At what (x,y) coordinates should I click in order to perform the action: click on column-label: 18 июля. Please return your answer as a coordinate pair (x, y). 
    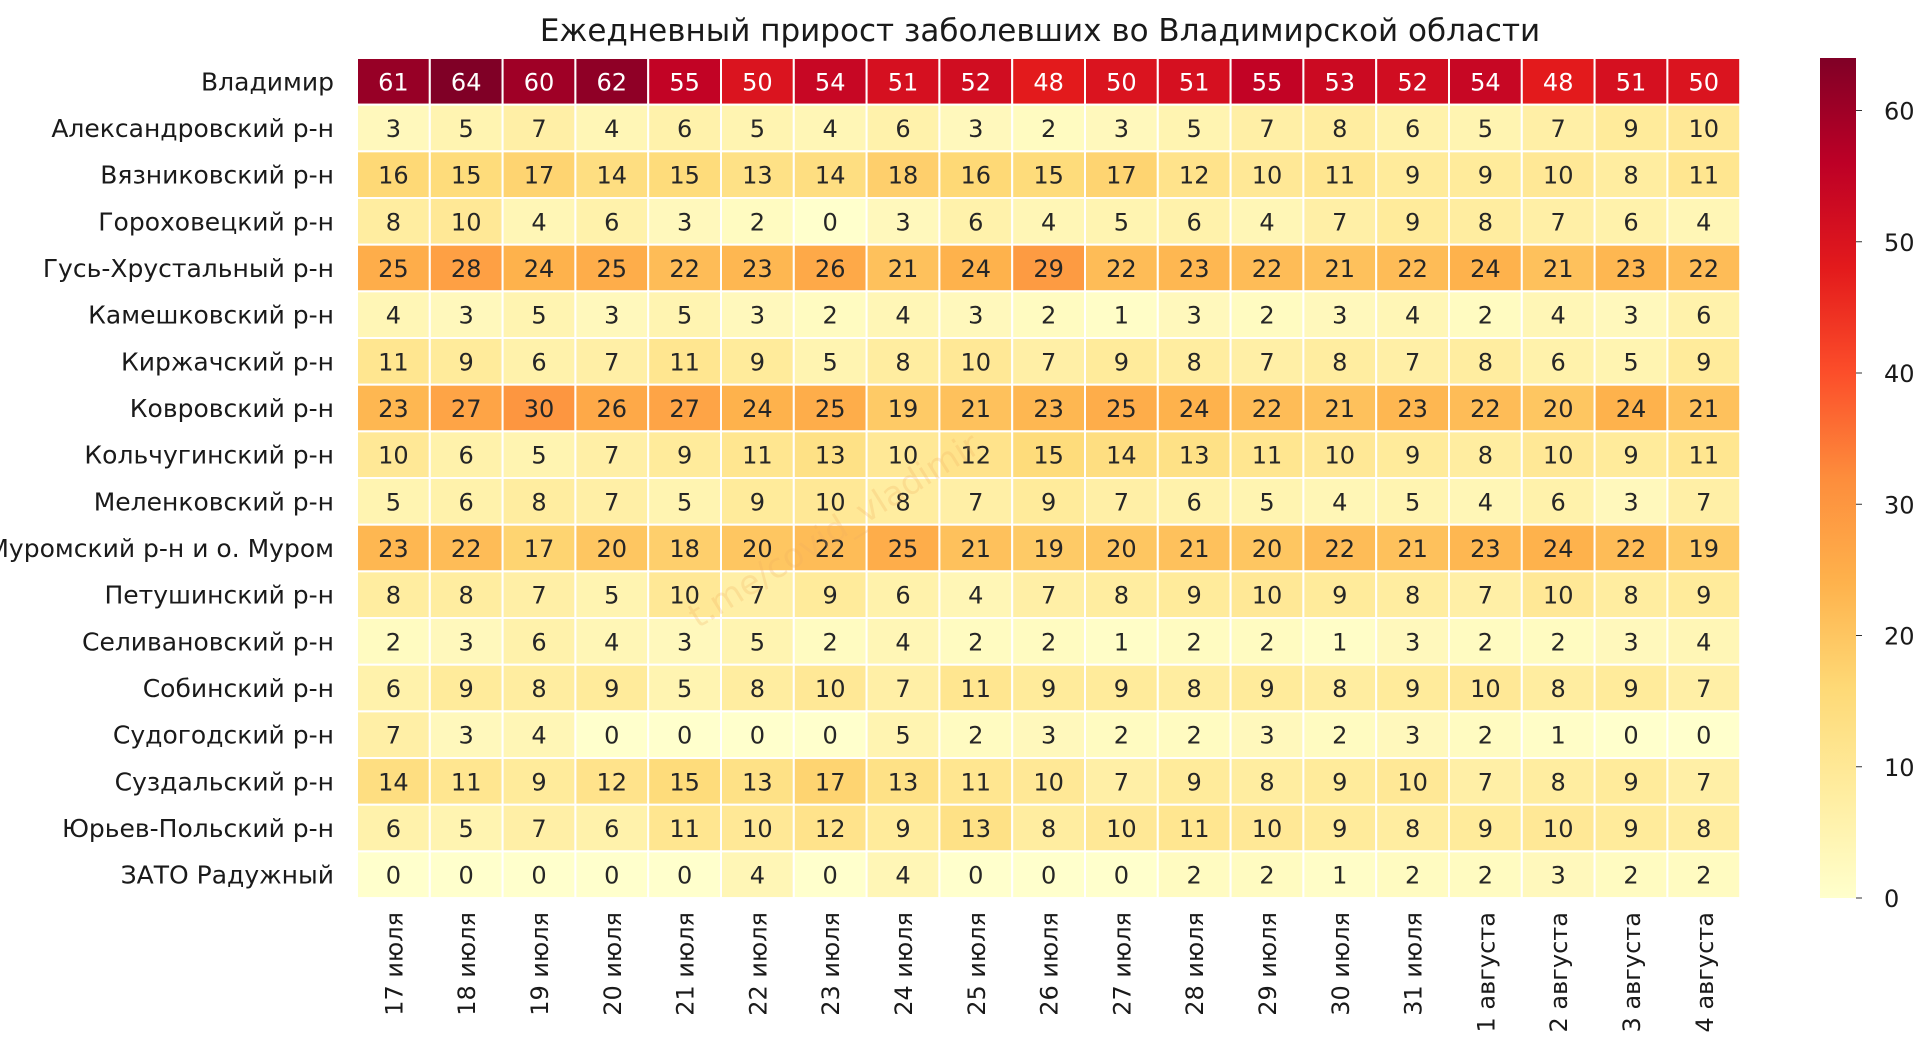
    Looking at the image, I should click on (467, 964).